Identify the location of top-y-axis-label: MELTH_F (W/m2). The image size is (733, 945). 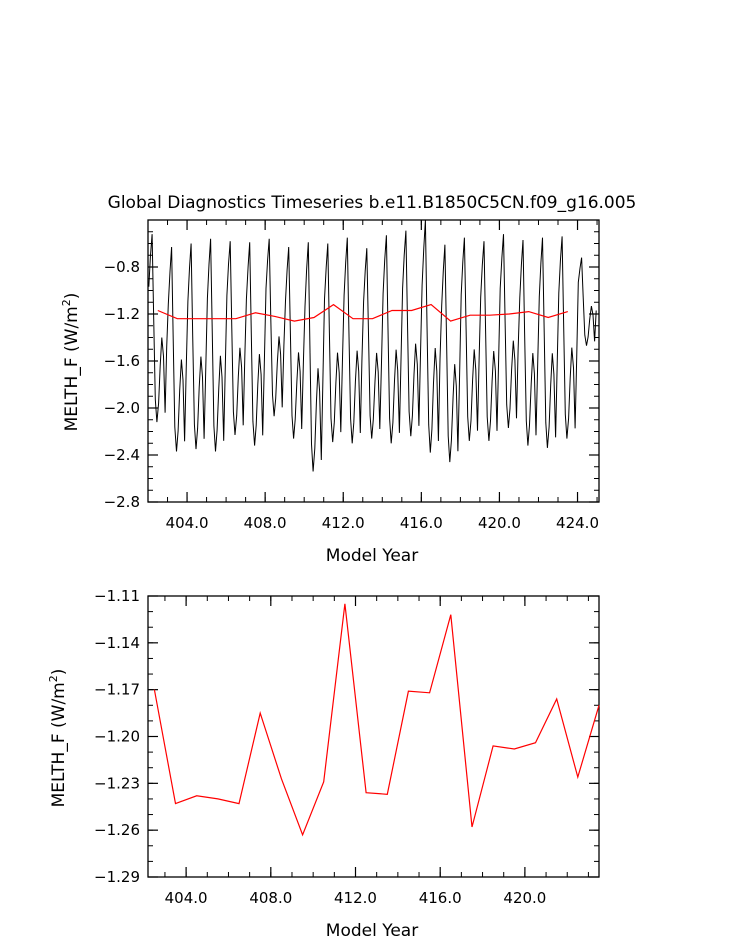
(71, 362).